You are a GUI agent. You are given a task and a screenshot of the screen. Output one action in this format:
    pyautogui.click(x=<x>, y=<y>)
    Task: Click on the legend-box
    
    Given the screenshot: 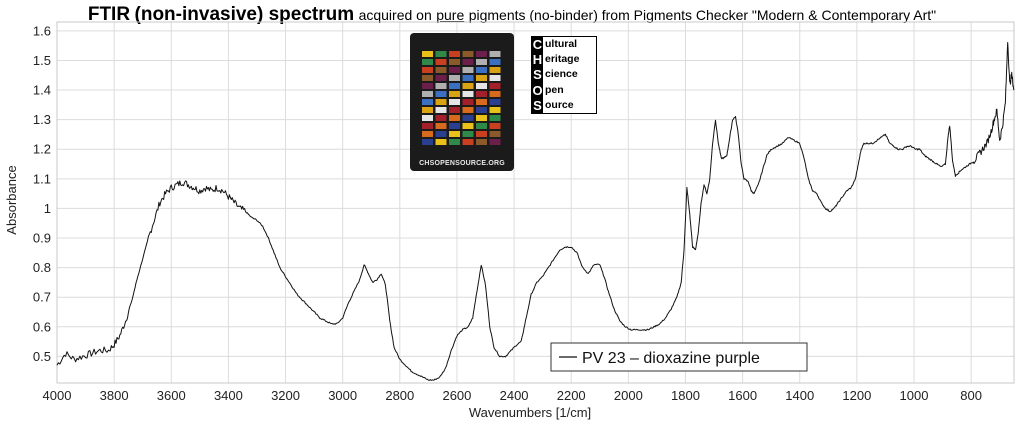 What is the action you would take?
    pyautogui.click(x=679, y=357)
    